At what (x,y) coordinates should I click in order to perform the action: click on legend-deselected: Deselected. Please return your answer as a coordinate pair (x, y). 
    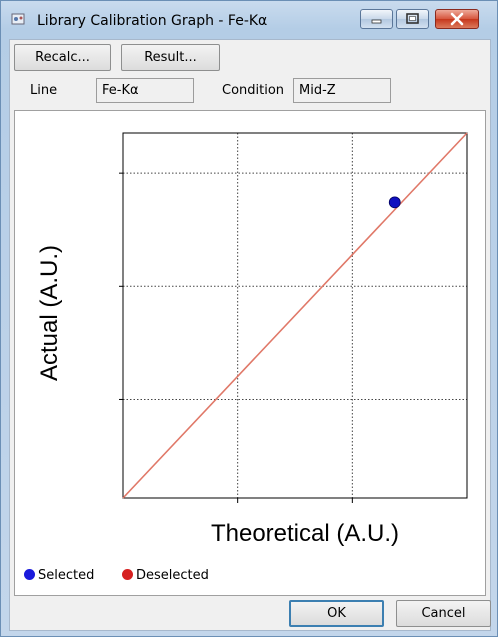
    Looking at the image, I should click on (165, 575).